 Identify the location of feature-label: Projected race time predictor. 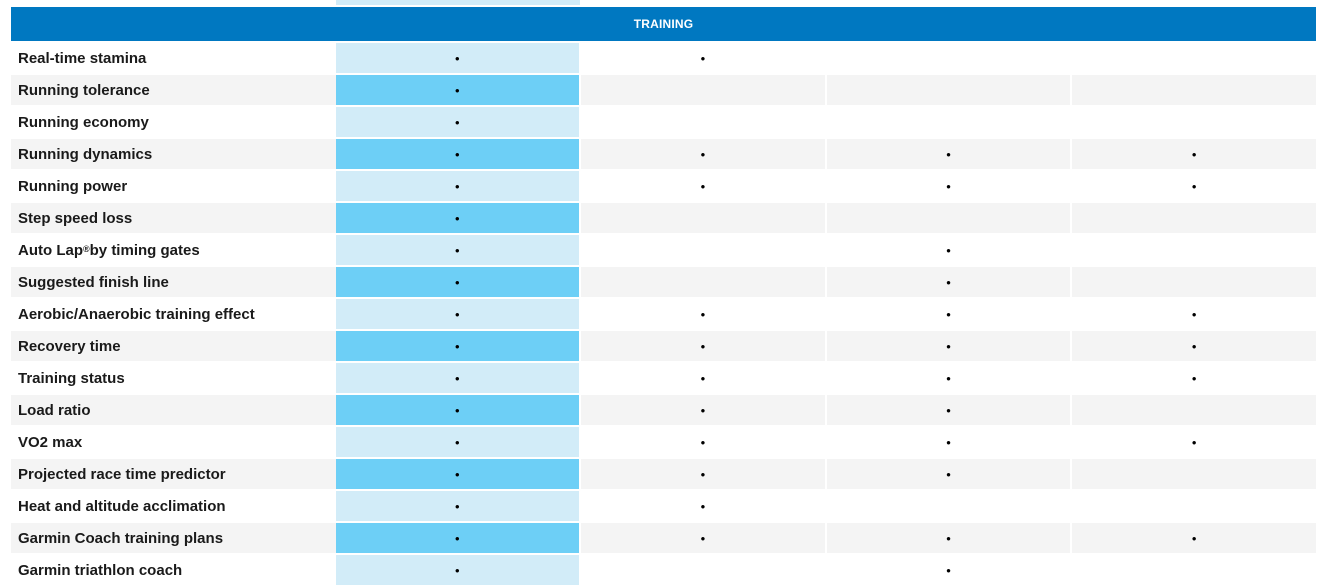
(173, 474).